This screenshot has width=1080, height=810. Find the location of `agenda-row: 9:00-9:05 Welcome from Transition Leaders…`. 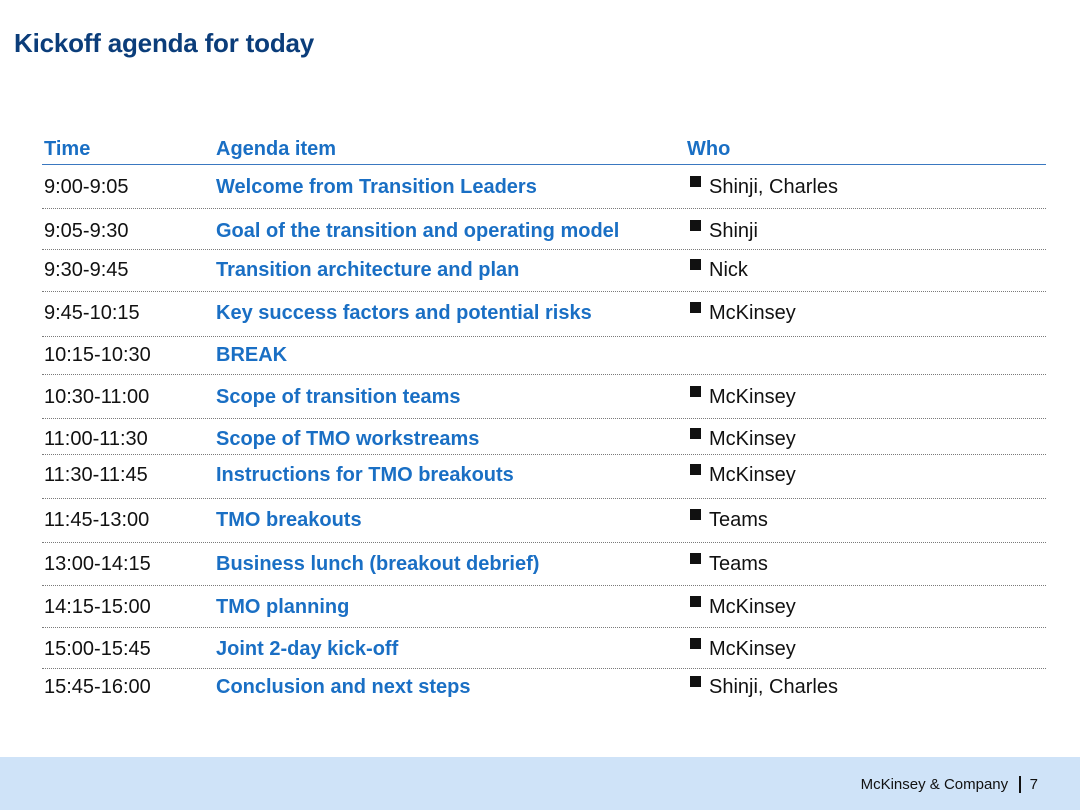

agenda-row: 9:00-9:05 Welcome from Transition Leaders… is located at coordinates (544, 187).